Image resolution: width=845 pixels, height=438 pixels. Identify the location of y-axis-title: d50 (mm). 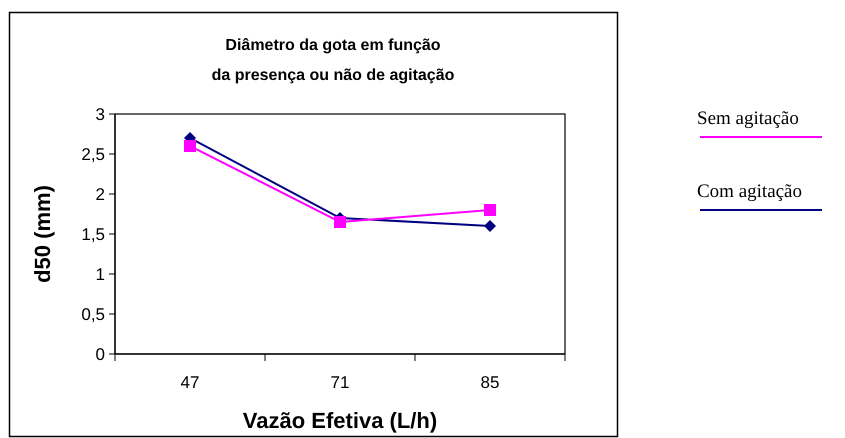
(42, 234).